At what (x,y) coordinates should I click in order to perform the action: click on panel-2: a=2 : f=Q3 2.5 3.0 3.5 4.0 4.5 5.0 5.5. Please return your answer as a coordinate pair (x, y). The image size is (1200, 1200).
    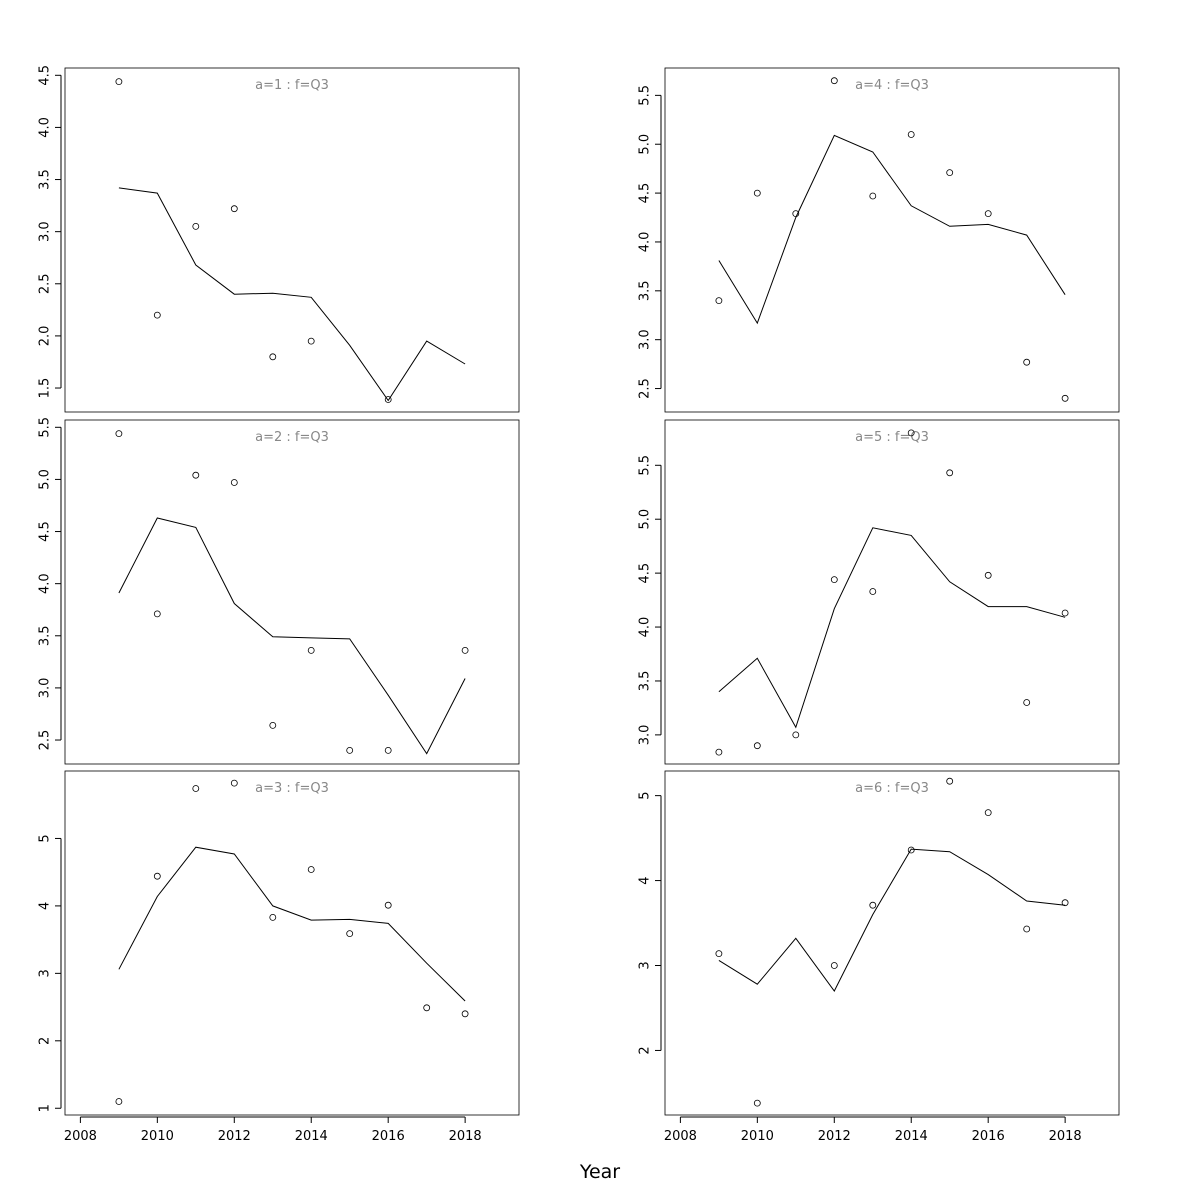
    Looking at the image, I should click on (279, 591).